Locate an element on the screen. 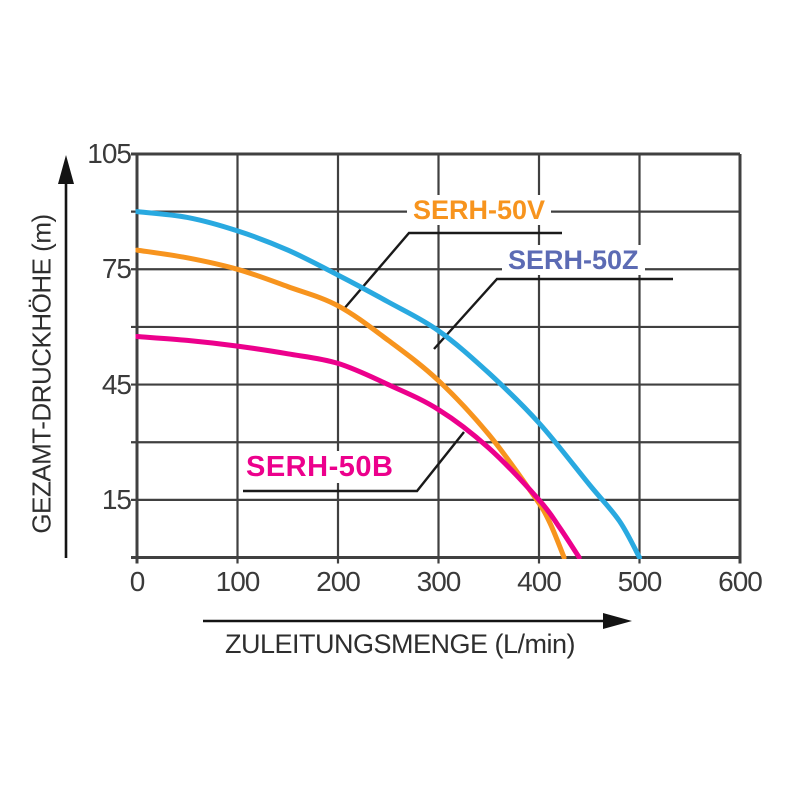 The width and height of the screenshot is (800, 800). y-axis-title: GEZAMT-DRUCKHÖHE (m) is located at coordinates (41, 374).